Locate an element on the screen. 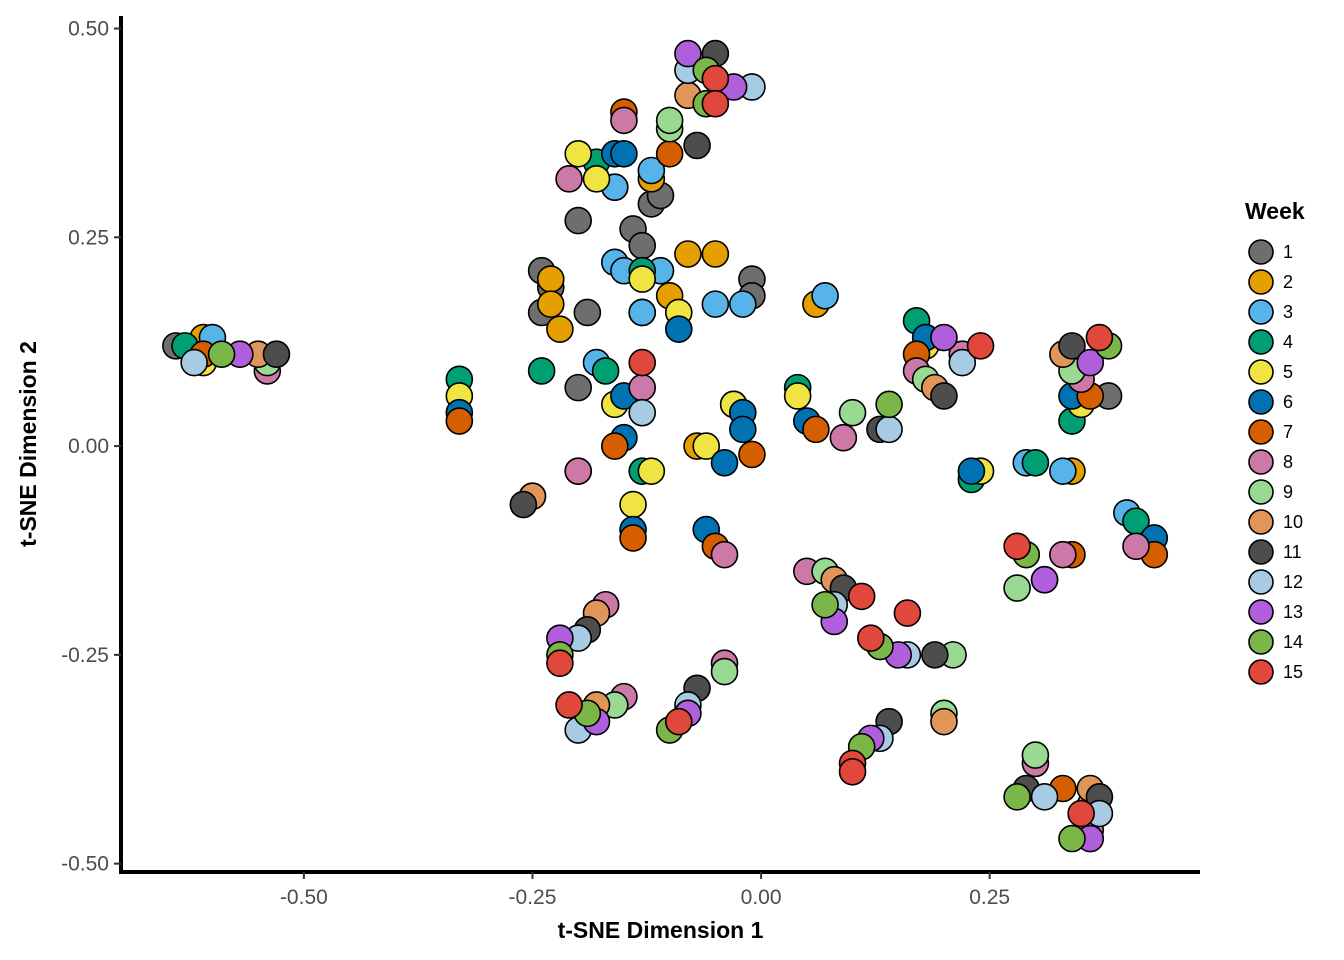  legend-label-week-3: 3 is located at coordinates (1288, 312).